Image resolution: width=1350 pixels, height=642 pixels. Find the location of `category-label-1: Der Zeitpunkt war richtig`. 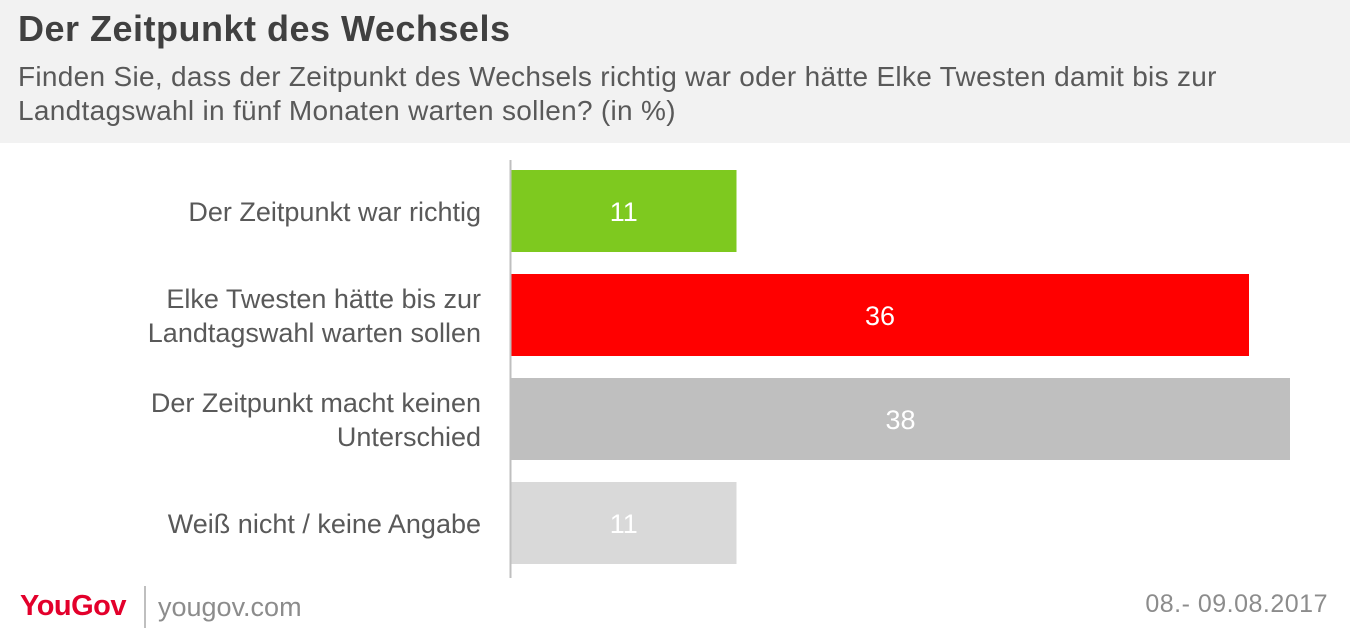

category-label-1: Der Zeitpunkt war richtig is located at coordinates (334, 212).